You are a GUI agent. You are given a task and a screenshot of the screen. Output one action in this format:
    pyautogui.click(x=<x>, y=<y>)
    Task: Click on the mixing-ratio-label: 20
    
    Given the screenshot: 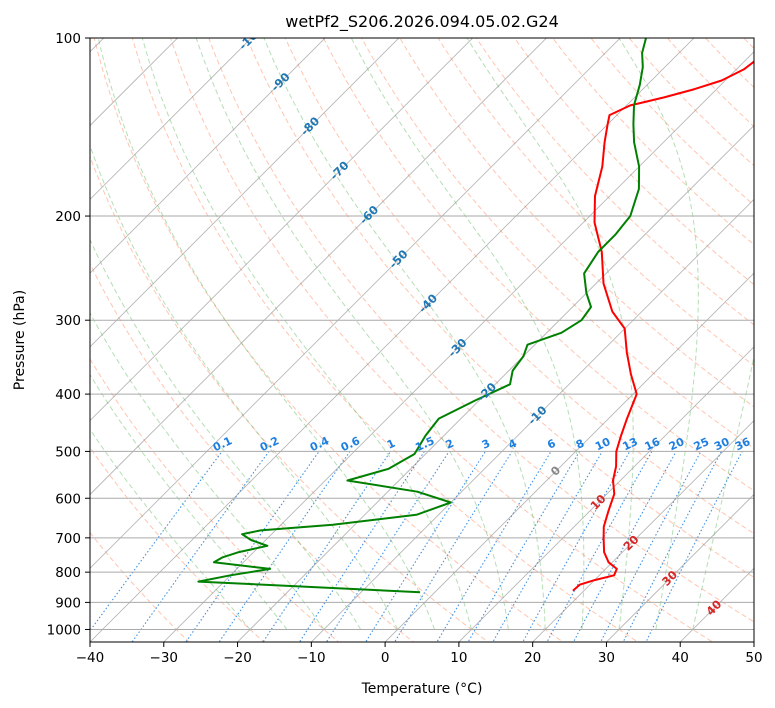 What is the action you would take?
    pyautogui.click(x=677, y=444)
    